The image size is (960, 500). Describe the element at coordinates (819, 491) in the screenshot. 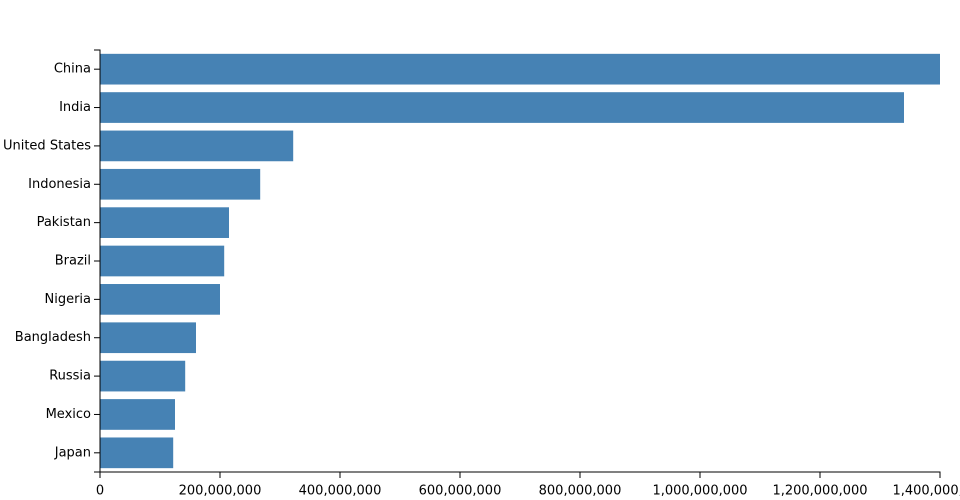

I see `x-tick-label: 1,200,000,000` at that location.